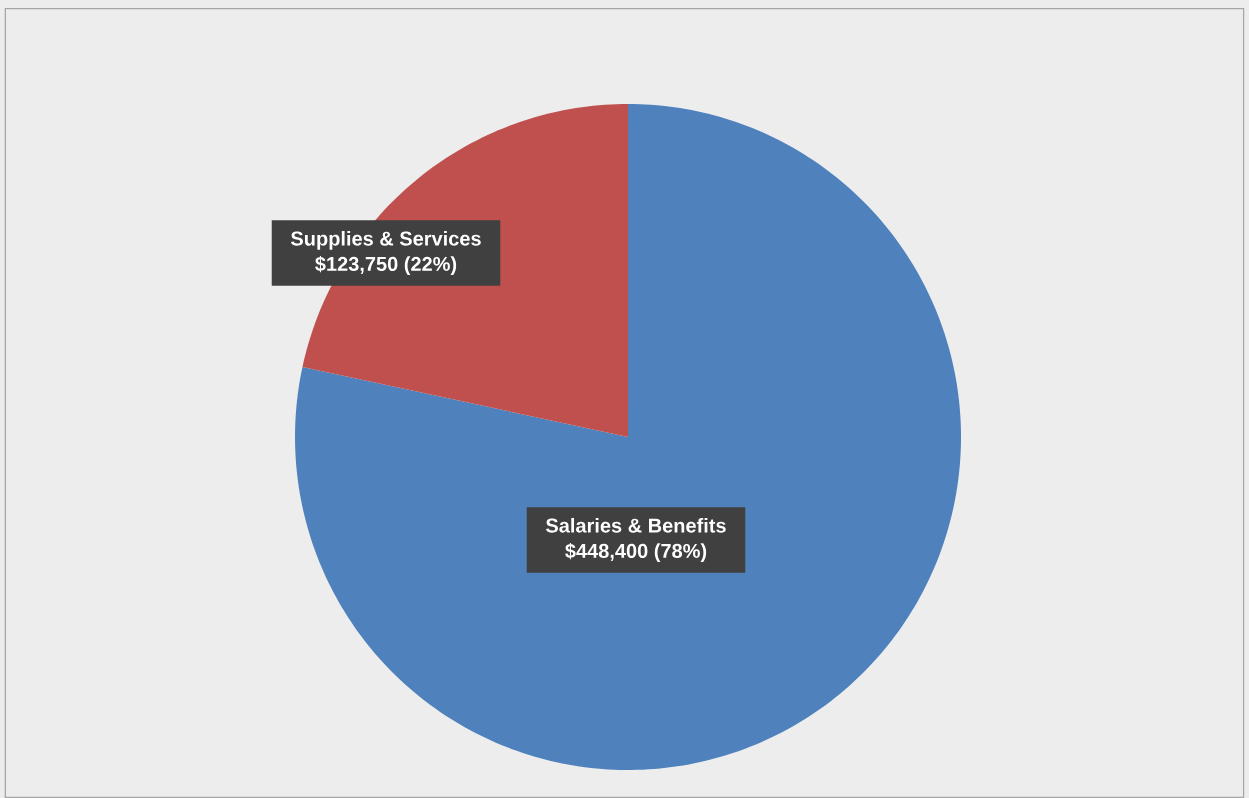  I want to click on slice-label: Salaries & Benefits, so click(636, 525).